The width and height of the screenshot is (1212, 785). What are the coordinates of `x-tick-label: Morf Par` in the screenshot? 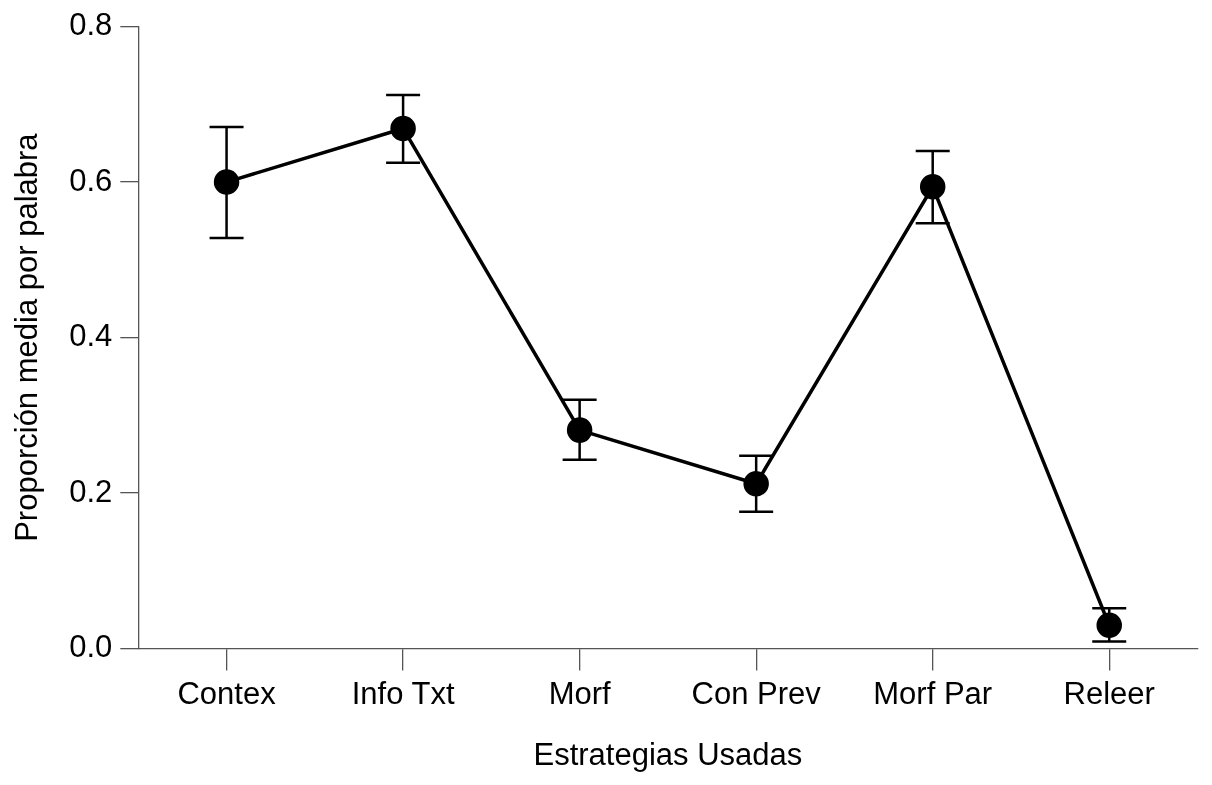 It's located at (933, 693).